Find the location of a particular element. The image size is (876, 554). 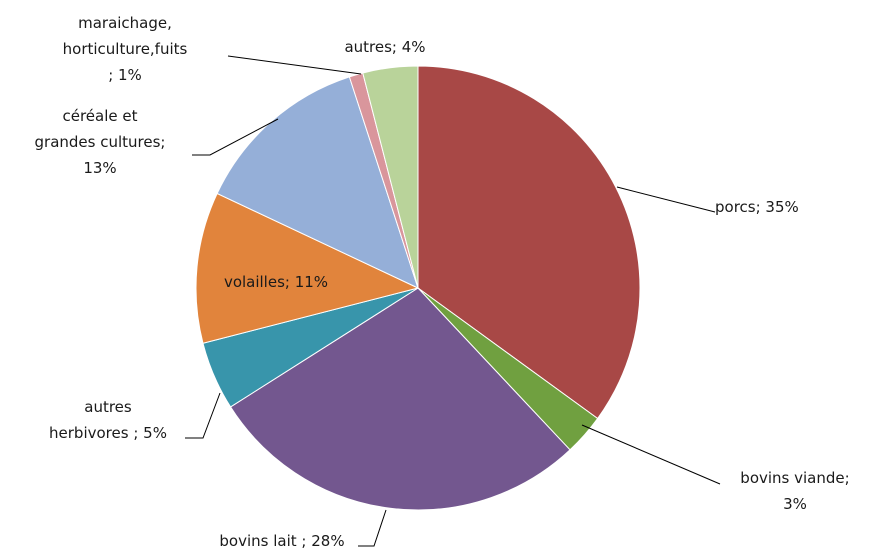

data-label: maraichage, horticulture,fuits; 1% is located at coordinates (125, 49).